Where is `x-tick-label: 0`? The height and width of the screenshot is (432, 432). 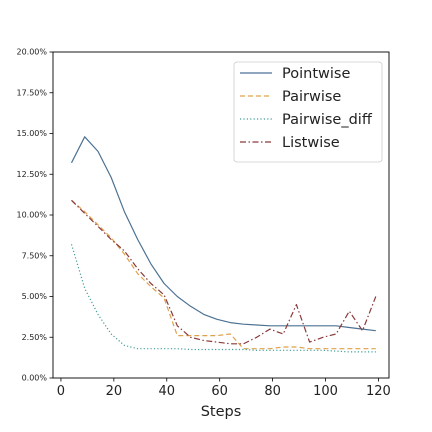 x-tick-label: 0 is located at coordinates (61, 391).